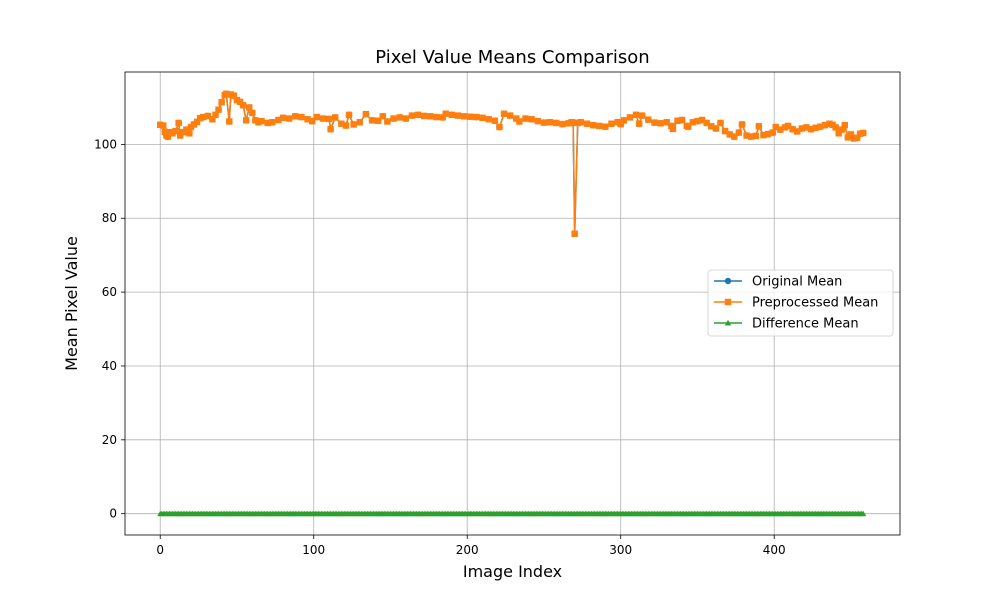 The image size is (1000, 600). What do you see at coordinates (805, 324) in the screenshot?
I see `legend-label: Difference Mean` at bounding box center [805, 324].